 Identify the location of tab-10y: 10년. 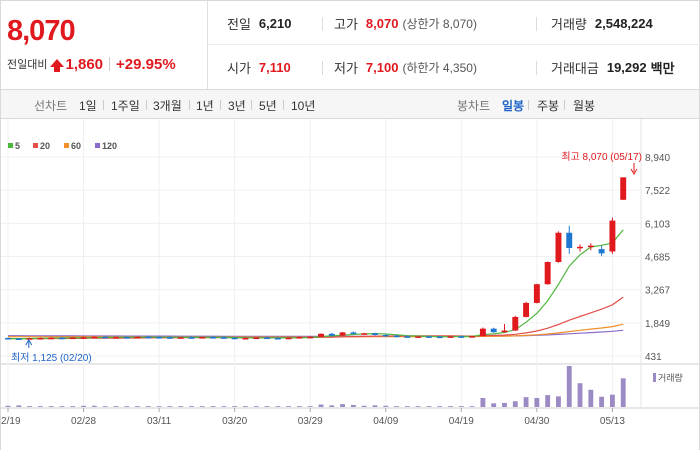
(303, 106).